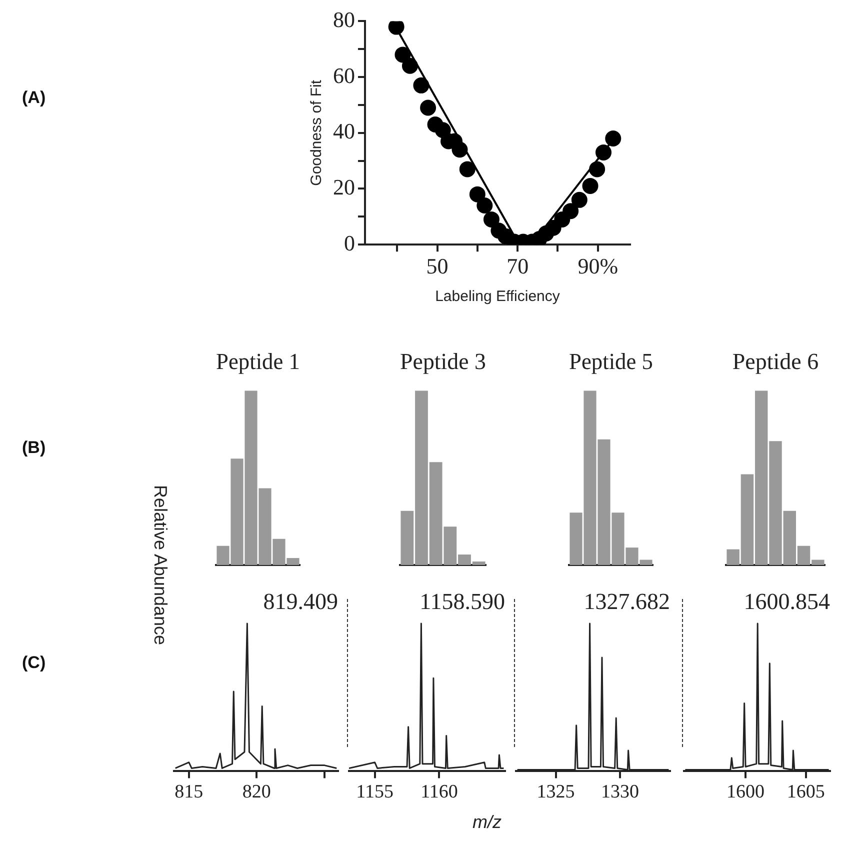 The image size is (843, 841). I want to click on chart-title: 819.409, so click(300, 601).